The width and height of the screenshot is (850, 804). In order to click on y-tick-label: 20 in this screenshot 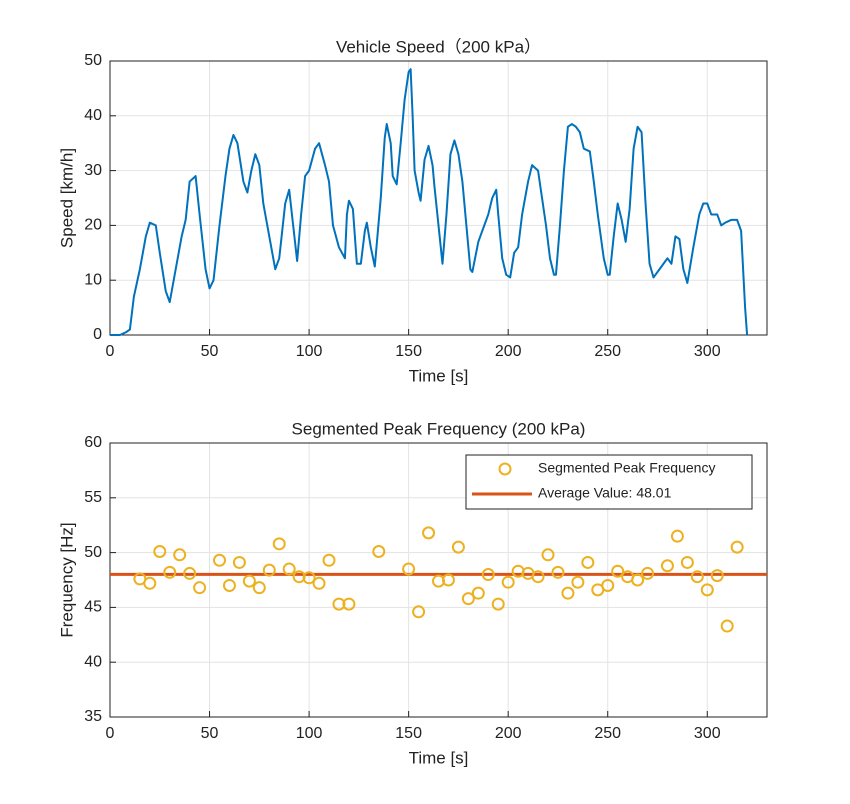, I will do `click(93, 225)`.